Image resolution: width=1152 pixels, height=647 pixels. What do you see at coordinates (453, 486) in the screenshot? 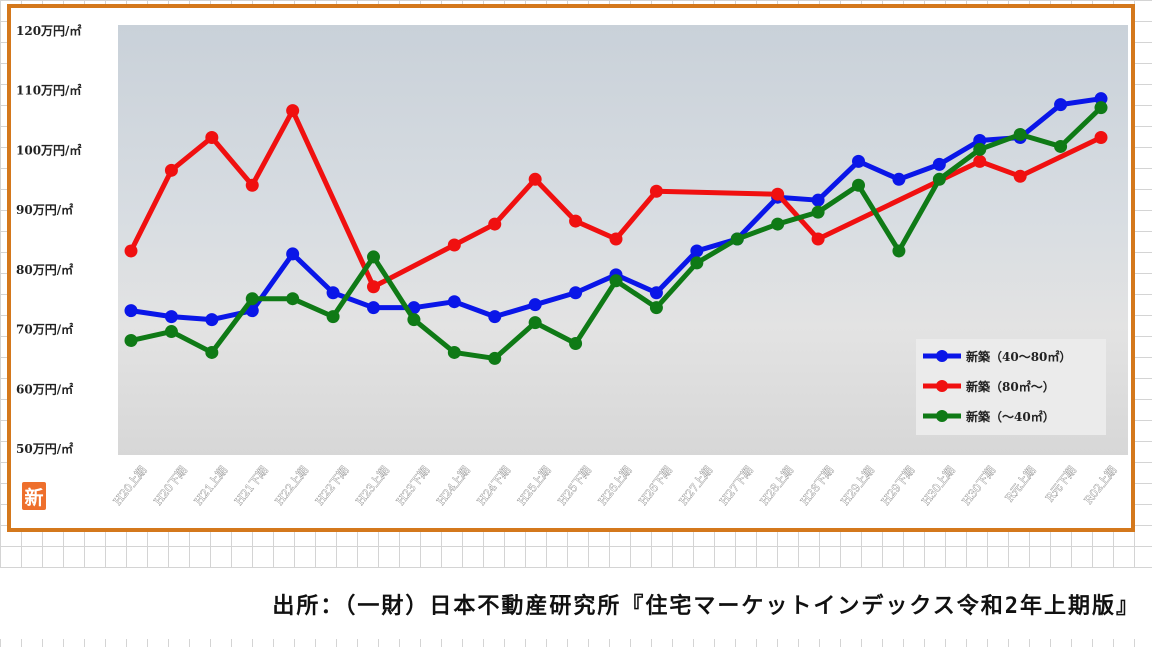
I see `x-tick-label: H24上期` at bounding box center [453, 486].